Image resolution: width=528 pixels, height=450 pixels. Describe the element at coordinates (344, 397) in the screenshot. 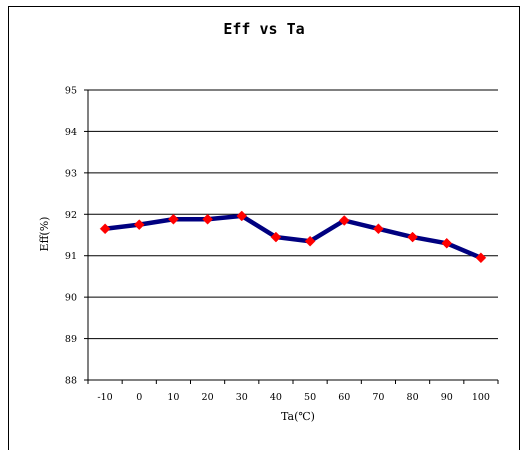

I see `x-tick-label-60: 60` at that location.